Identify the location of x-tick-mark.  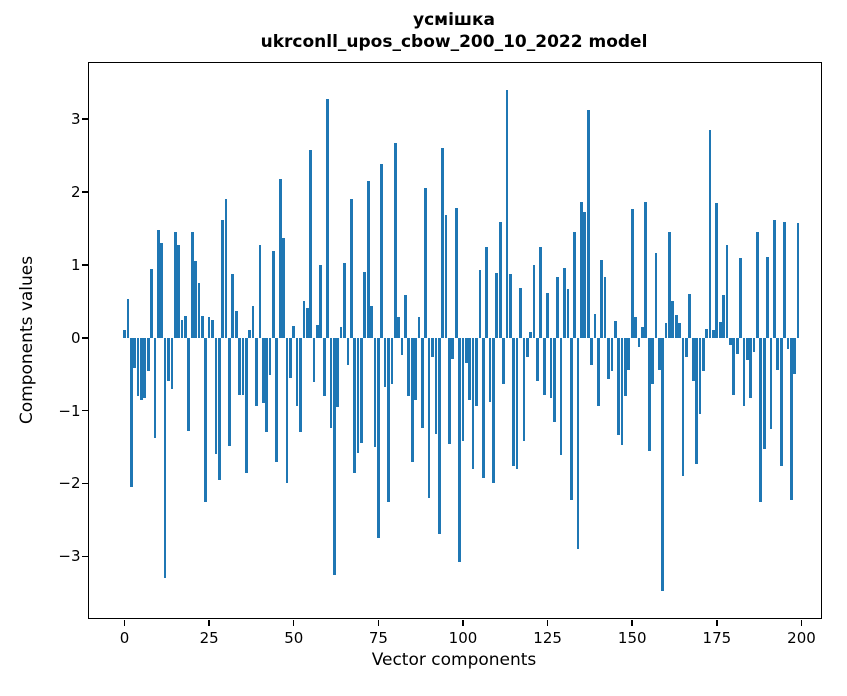
(124, 622).